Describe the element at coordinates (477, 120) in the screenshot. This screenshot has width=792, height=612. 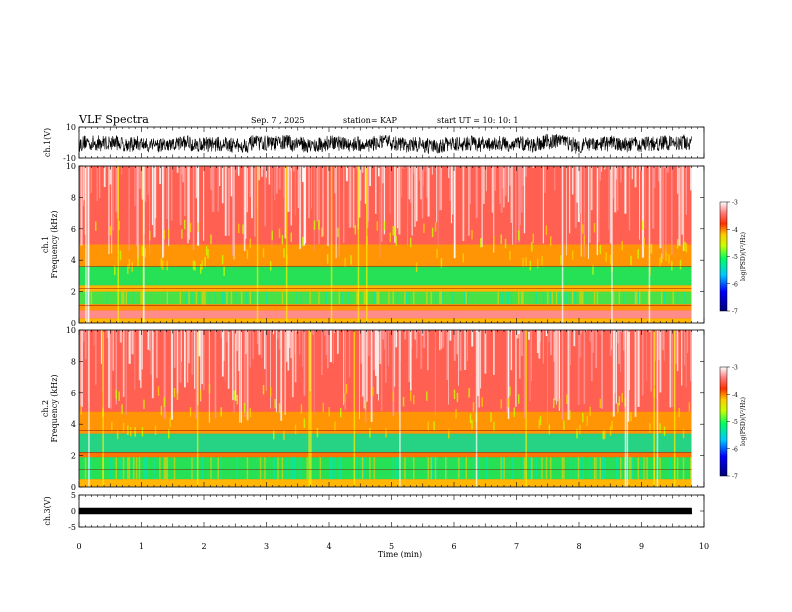
I see `start-time-label: start UT = 10: 10: 1` at that location.